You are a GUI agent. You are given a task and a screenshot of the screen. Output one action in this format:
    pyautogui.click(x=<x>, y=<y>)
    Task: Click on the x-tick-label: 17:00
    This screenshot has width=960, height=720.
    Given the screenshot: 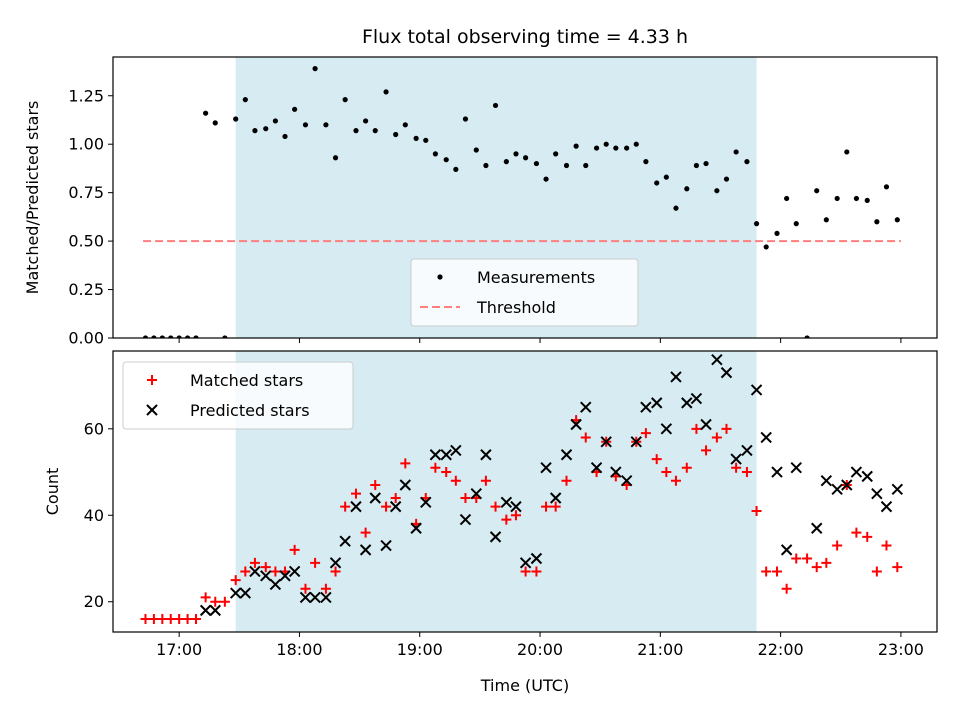 What is the action you would take?
    pyautogui.click(x=179, y=649)
    